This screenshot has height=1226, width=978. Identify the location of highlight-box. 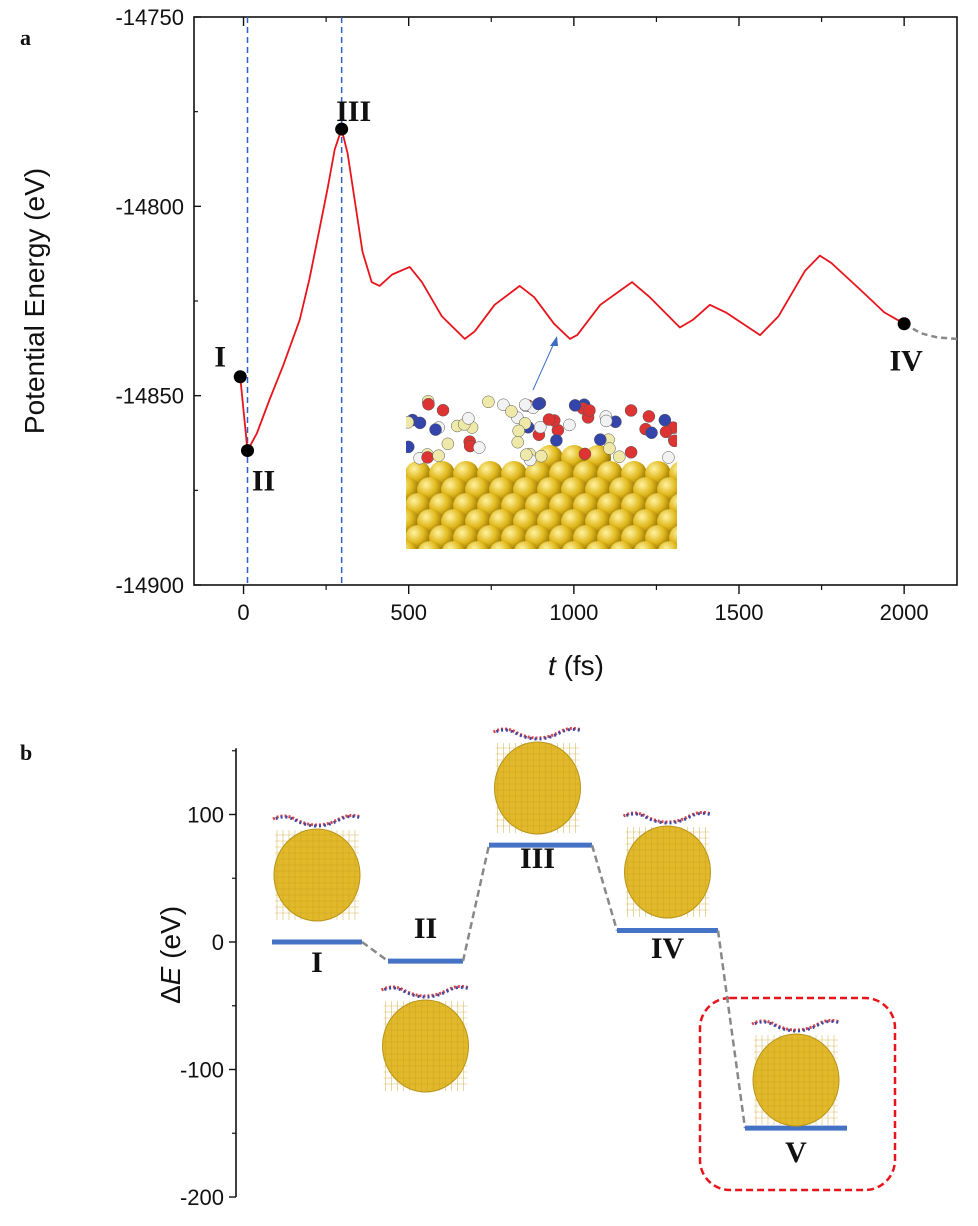
(797, 1094).